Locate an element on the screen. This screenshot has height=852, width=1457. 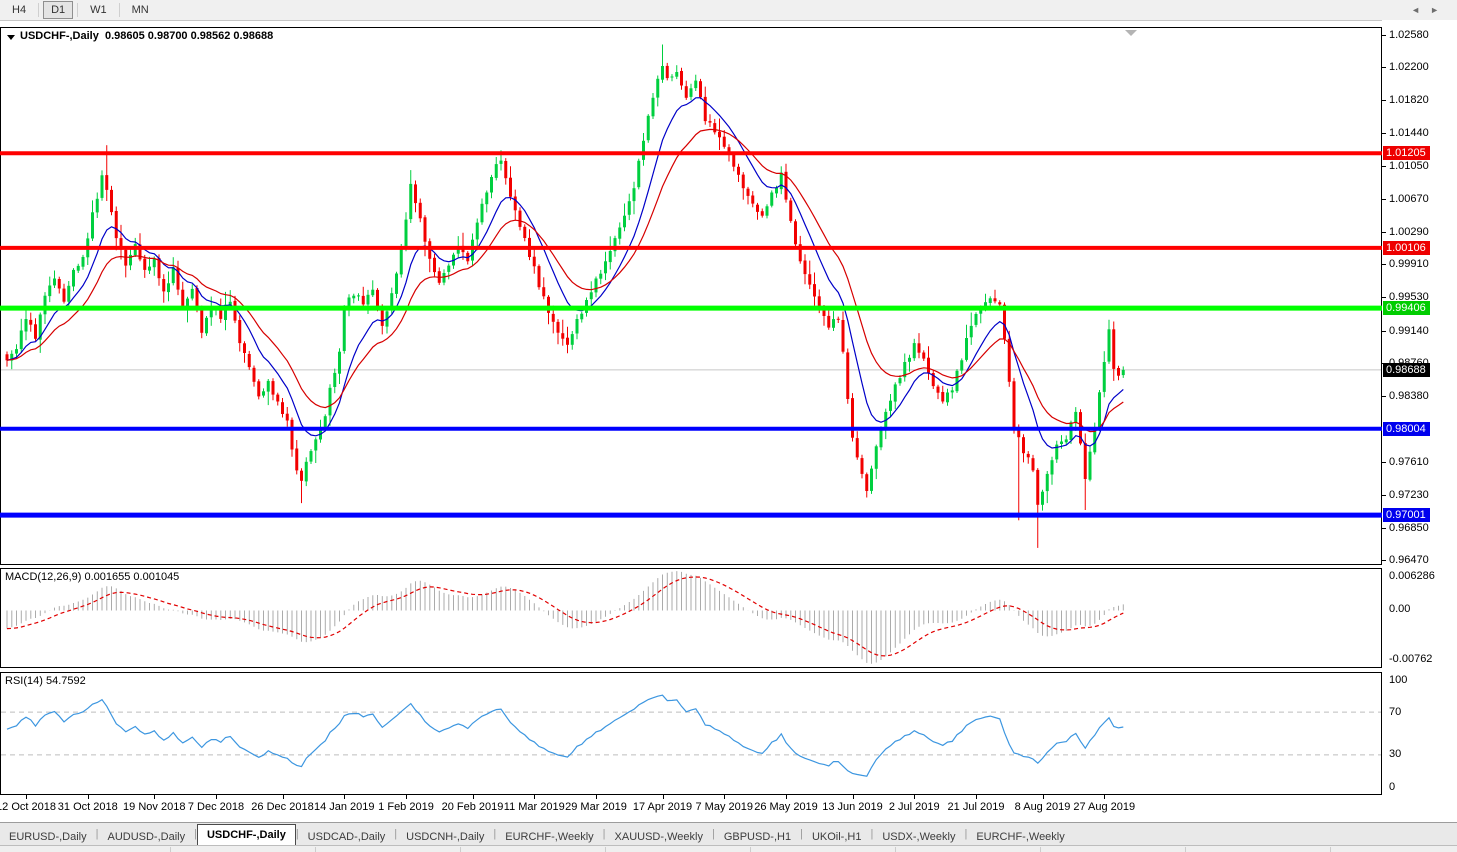
price-tick-label: 1.01820 is located at coordinates (1409, 99).